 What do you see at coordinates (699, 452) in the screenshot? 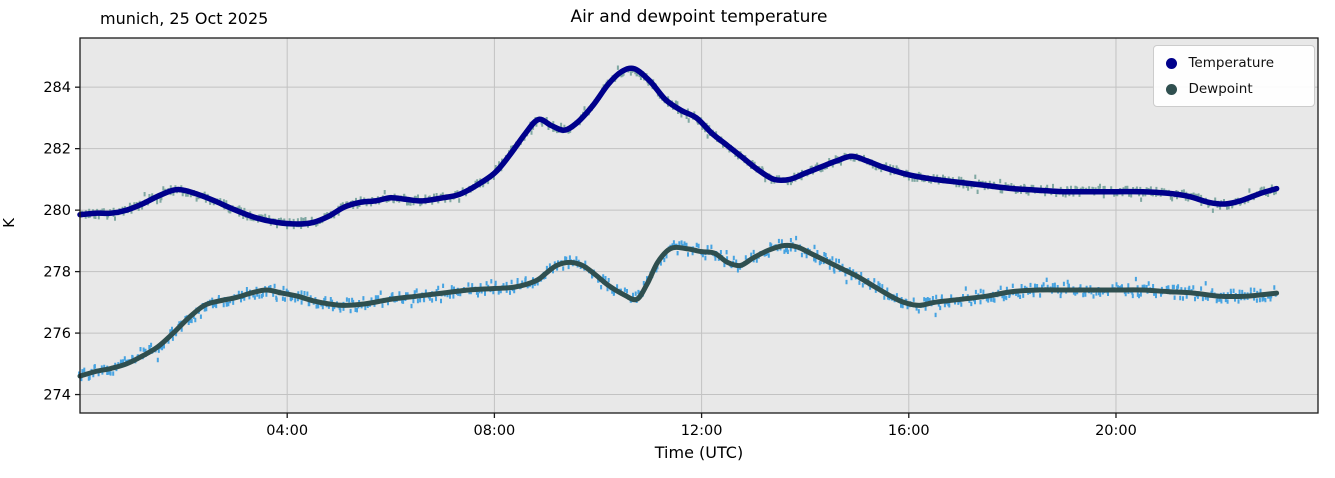
I see `x-axis-label: Time (UTC)` at bounding box center [699, 452].